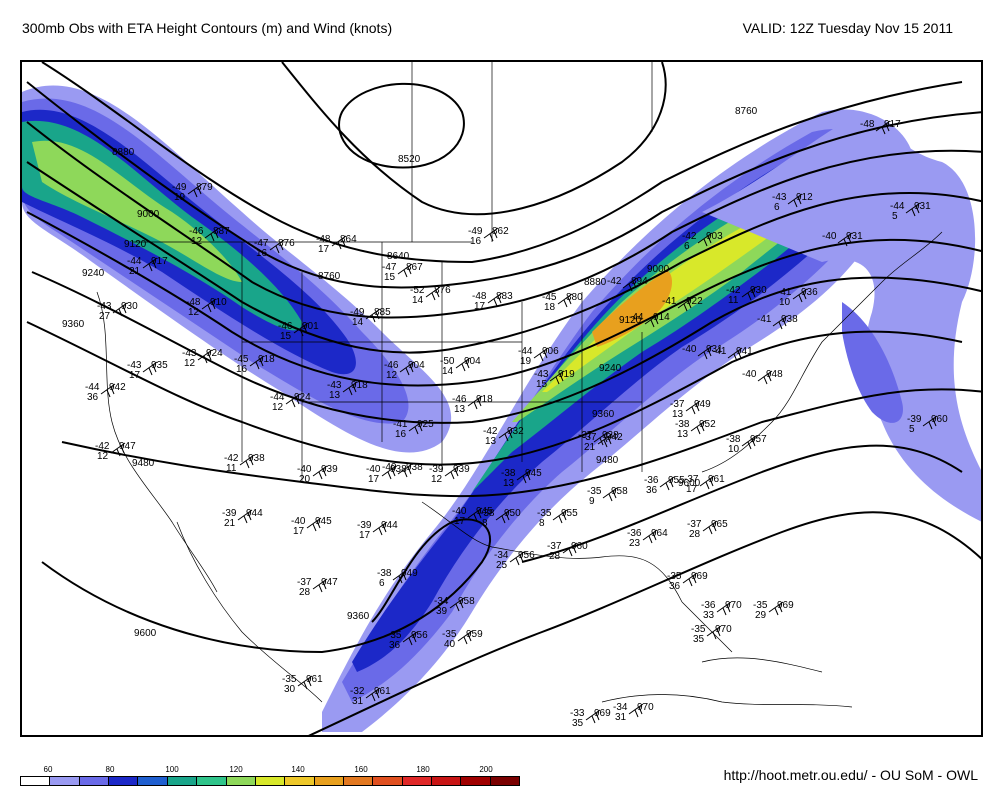 This screenshot has height=800, width=1000. What do you see at coordinates (231, 468) in the screenshot?
I see `station-dewpoint-depression: 11` at bounding box center [231, 468].